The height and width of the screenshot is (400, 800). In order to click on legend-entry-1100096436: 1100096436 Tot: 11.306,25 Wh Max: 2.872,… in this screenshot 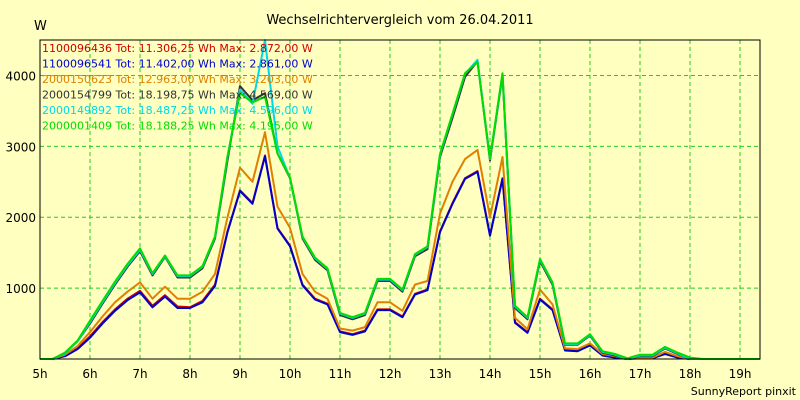, I will do `click(177, 48)`.